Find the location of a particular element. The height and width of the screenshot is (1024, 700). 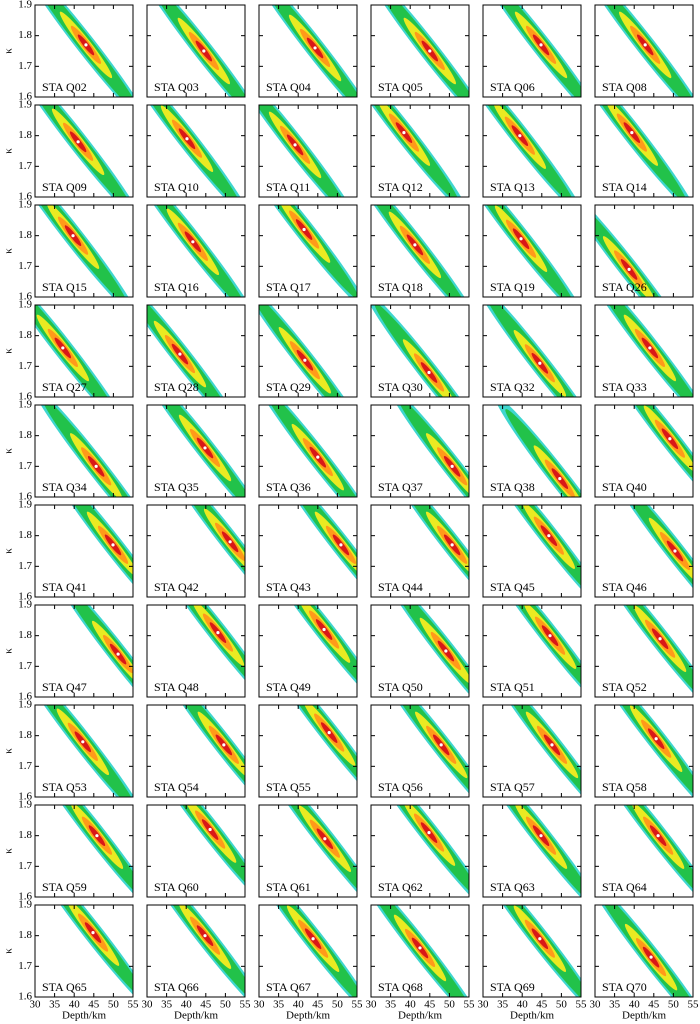

station-label: STA Q19 is located at coordinates (512, 287).